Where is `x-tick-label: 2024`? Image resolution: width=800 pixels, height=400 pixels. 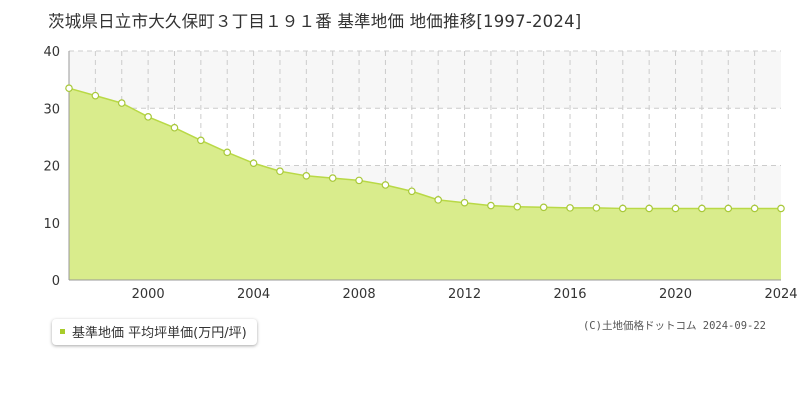 x-tick-label: 2024 is located at coordinates (780, 294).